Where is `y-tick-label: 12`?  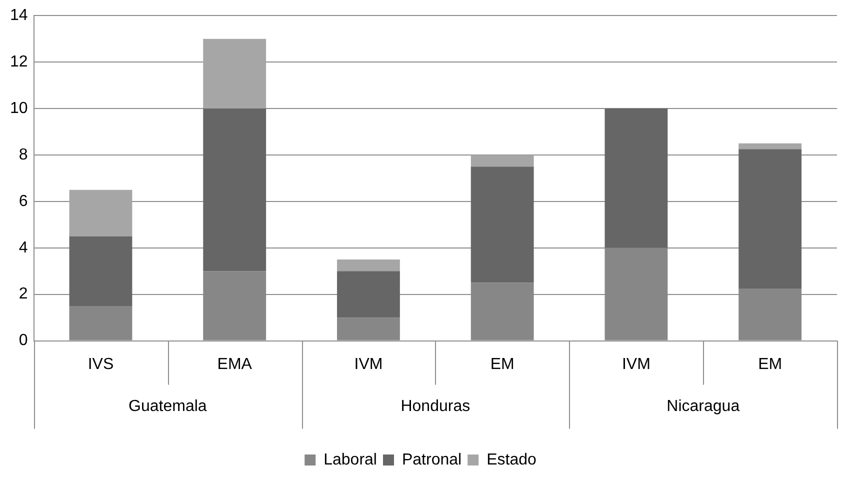
y-tick-label: 12 is located at coordinates (19, 61).